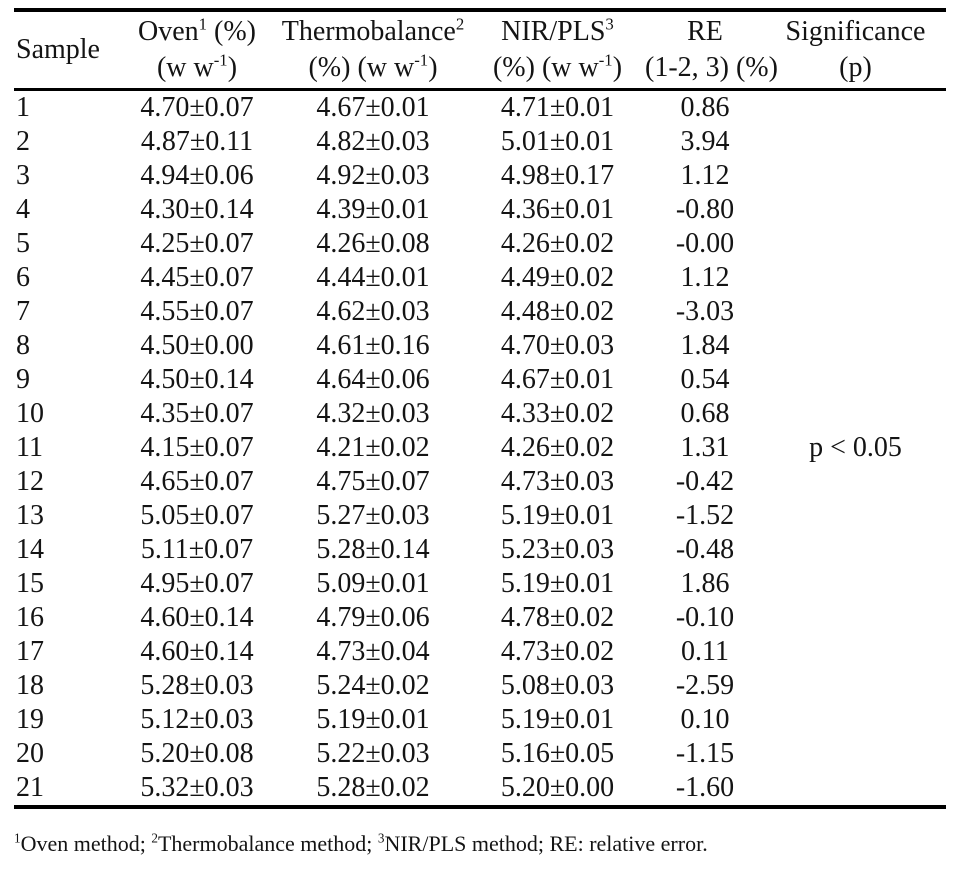 The height and width of the screenshot is (874, 960). Describe the element at coordinates (373, 685) in the screenshot. I see `cell-thermobalance: 5.24±0.02` at that location.